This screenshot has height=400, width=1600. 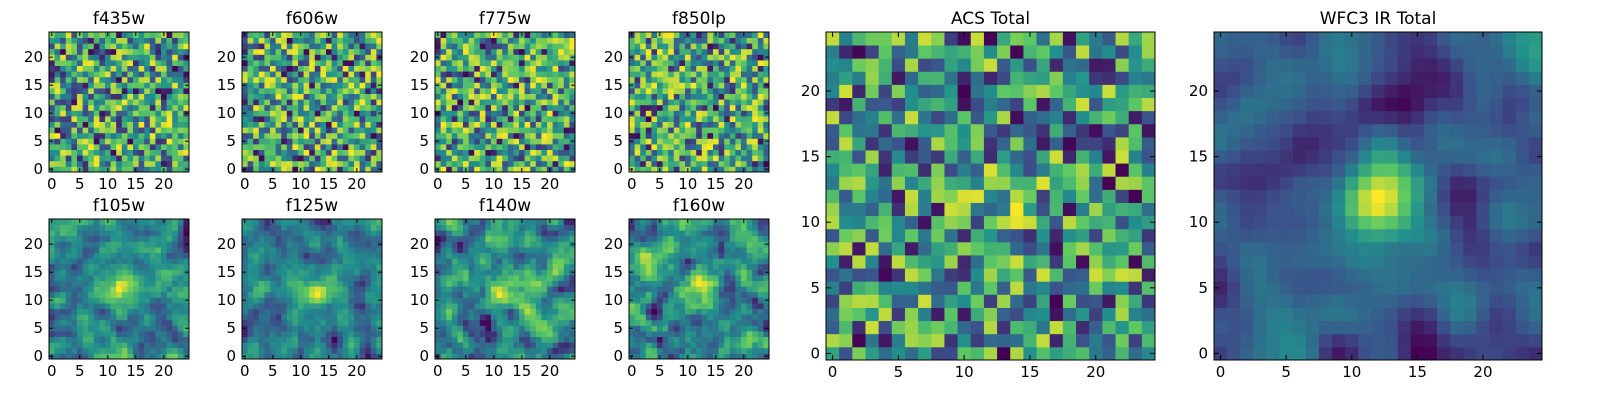 I want to click on y-tick-label: 20, so click(x=226, y=244).